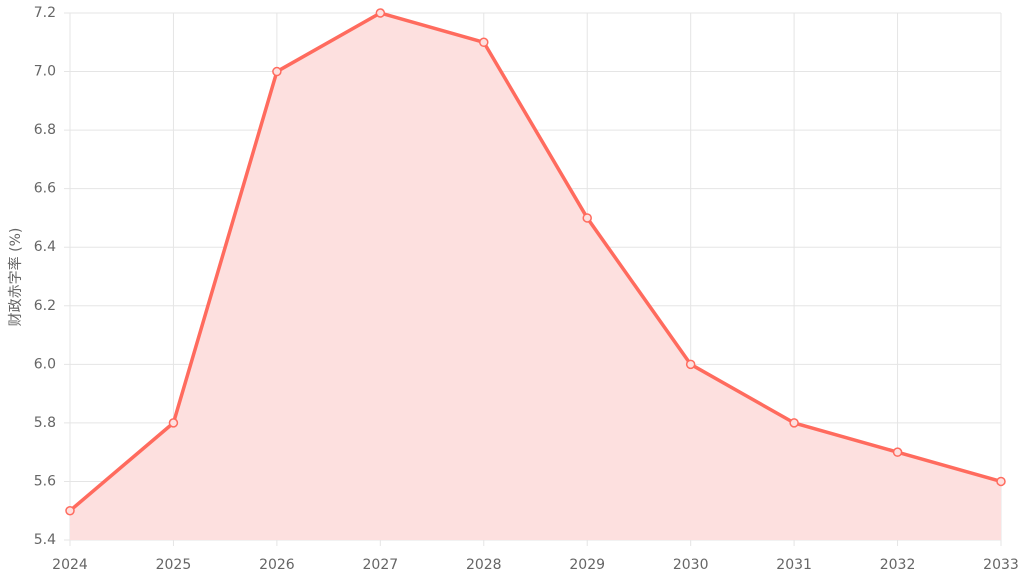 The width and height of the screenshot is (1024, 579). What do you see at coordinates (45, 364) in the screenshot?
I see `y-tick-label: 6.0` at bounding box center [45, 364].